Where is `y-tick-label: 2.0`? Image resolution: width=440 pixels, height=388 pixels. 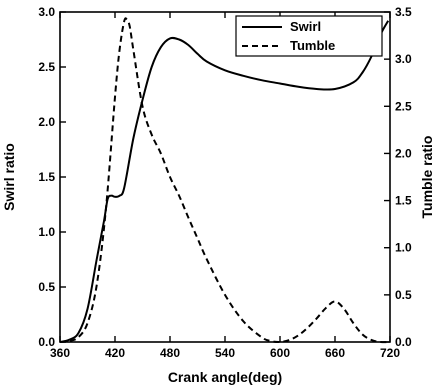
y-tick-label: 2.0 is located at coordinates (46, 122).